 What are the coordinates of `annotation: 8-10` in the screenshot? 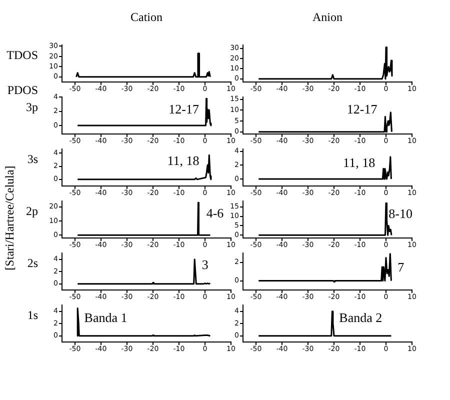 It's located at (400, 213).